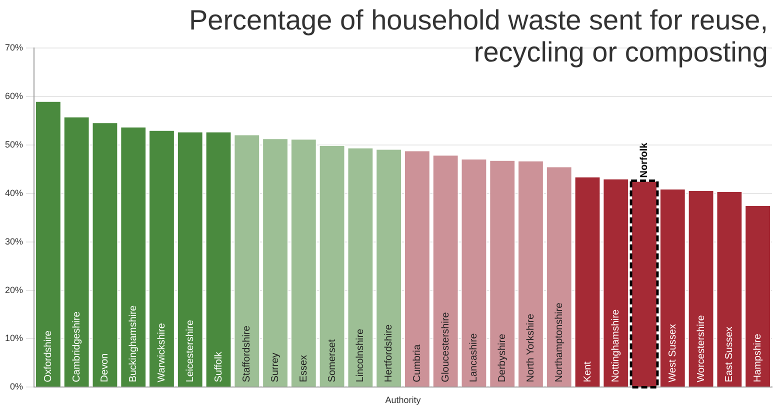 The height and width of the screenshot is (406, 776). What do you see at coordinates (644, 160) in the screenshot?
I see `annotation: Norfolk` at bounding box center [644, 160].